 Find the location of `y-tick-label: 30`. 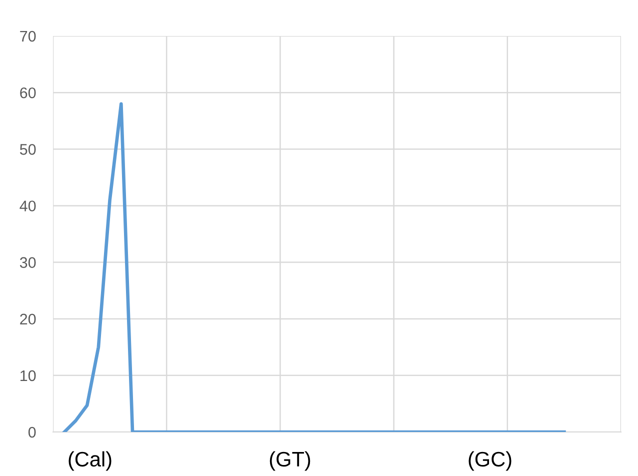

y-tick-label: 30 is located at coordinates (28, 262).